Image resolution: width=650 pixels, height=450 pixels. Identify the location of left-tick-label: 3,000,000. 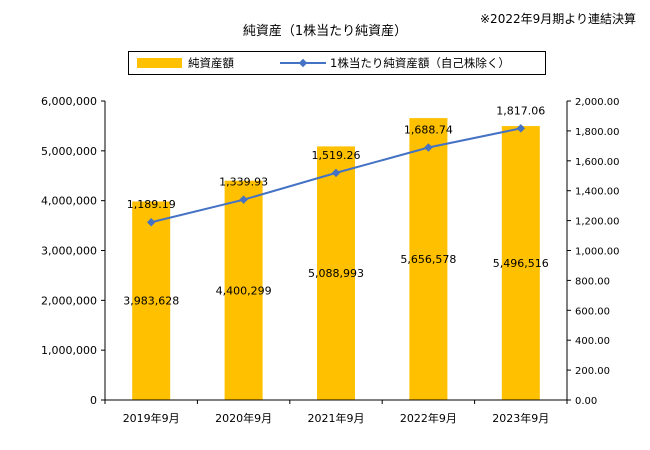
(69, 251).